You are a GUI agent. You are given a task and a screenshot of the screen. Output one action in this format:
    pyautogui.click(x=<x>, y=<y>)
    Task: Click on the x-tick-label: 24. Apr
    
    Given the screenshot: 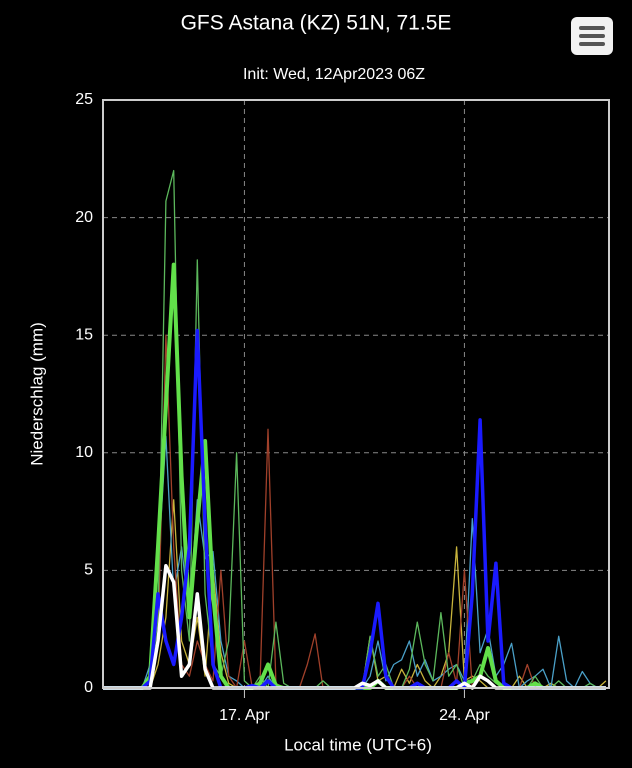 What is the action you would take?
    pyautogui.click(x=464, y=715)
    